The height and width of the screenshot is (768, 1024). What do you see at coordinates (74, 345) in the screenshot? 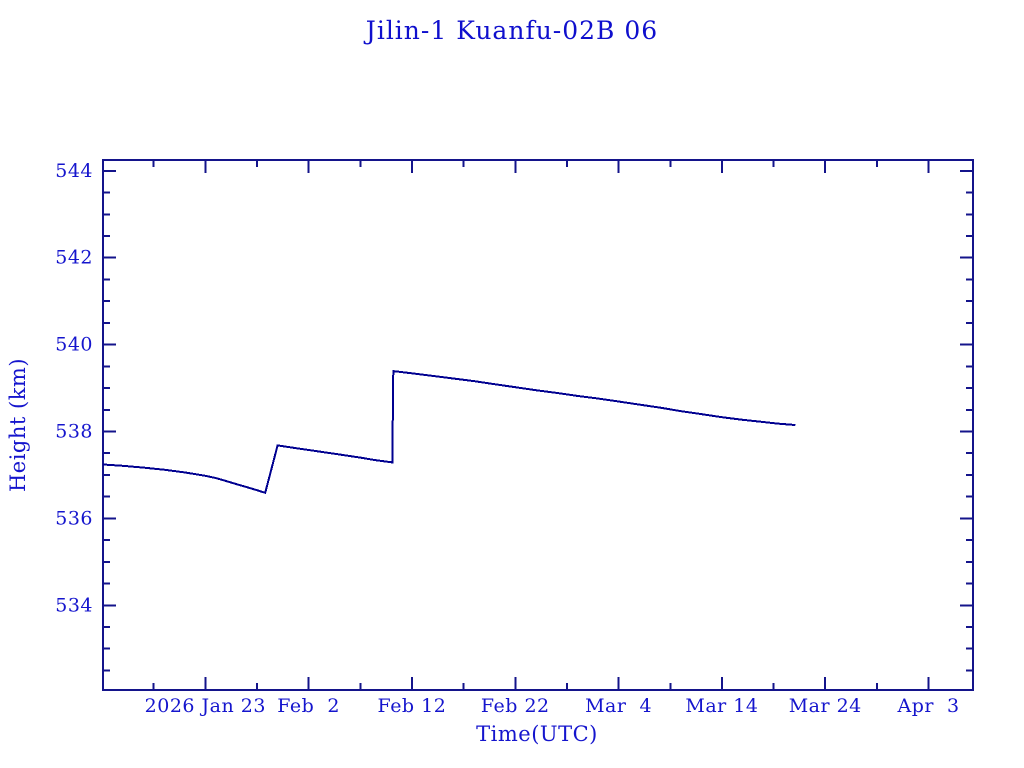
I see `y-tick-label: 540` at bounding box center [74, 345].